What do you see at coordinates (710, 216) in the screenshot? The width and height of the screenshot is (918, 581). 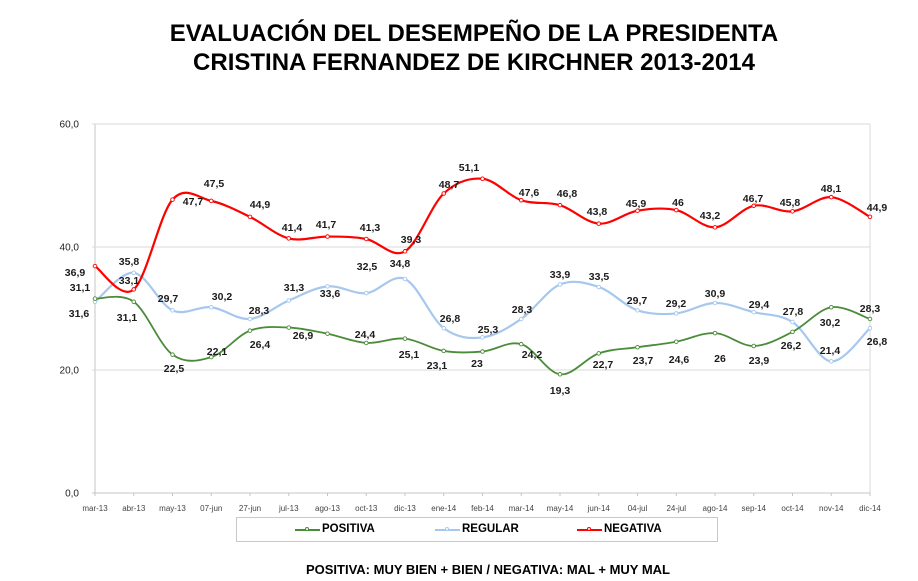 I see `data-label-negativa: 43,2` at bounding box center [710, 216].